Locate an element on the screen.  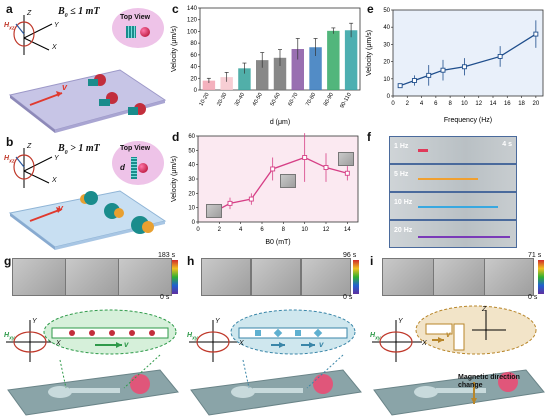
axis-z-b: Z is located at coordinates (29, 146).